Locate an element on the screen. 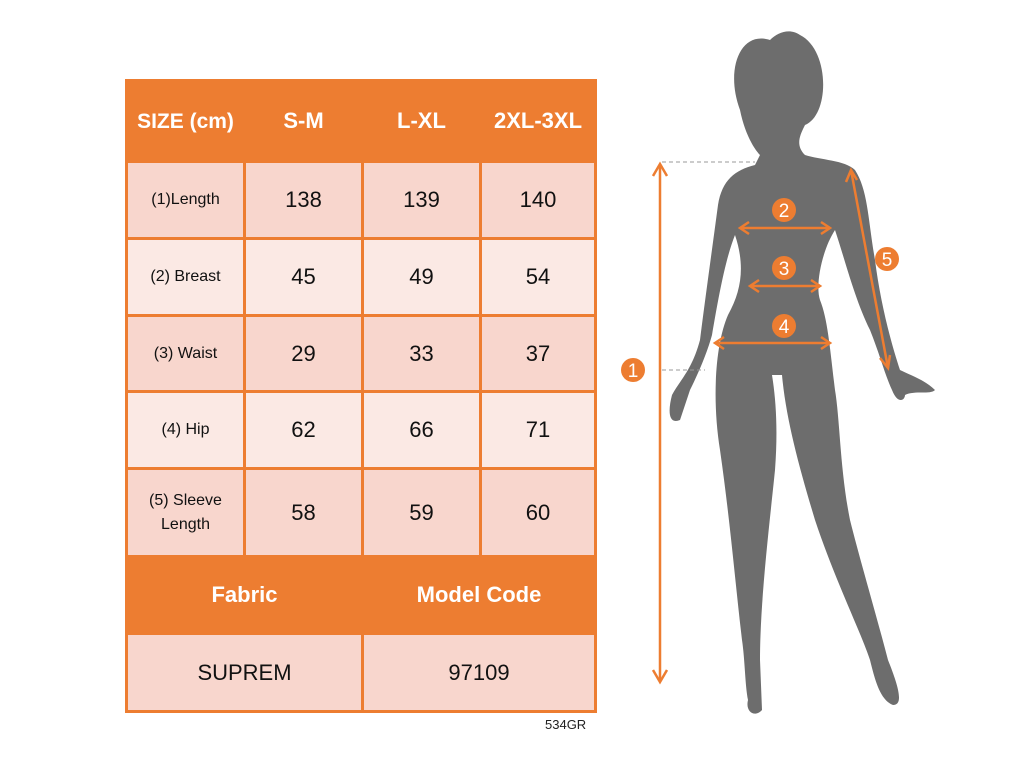  marker-4: 4 is located at coordinates (784, 326).